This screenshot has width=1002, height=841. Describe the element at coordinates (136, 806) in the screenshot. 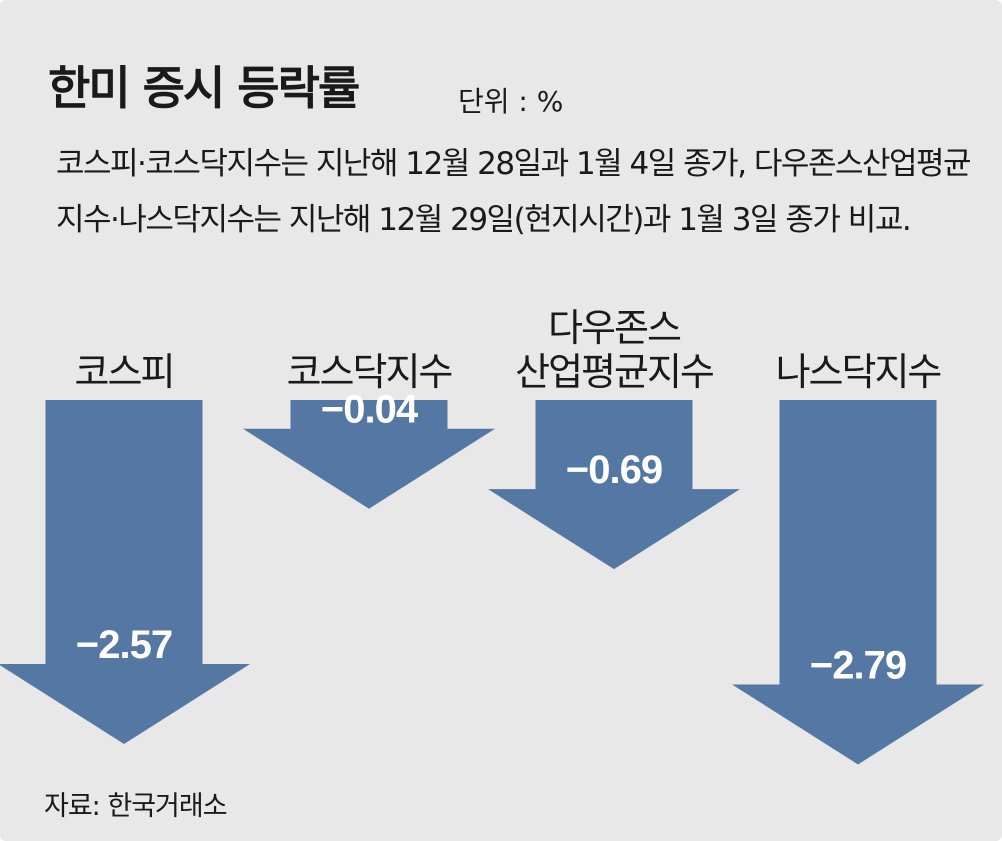

I see `source-note: 자료: 한국거래소` at that location.